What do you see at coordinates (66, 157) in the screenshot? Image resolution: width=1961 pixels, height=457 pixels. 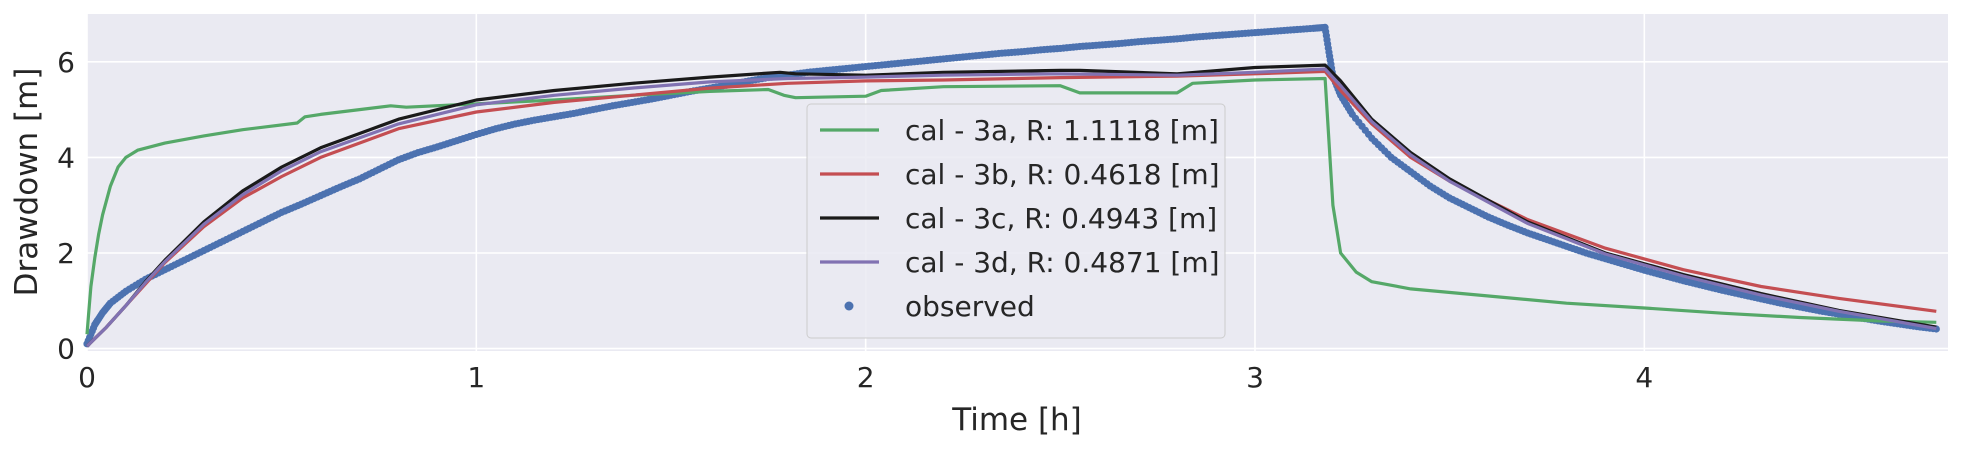 I see `y-tick-label: 4` at bounding box center [66, 157].